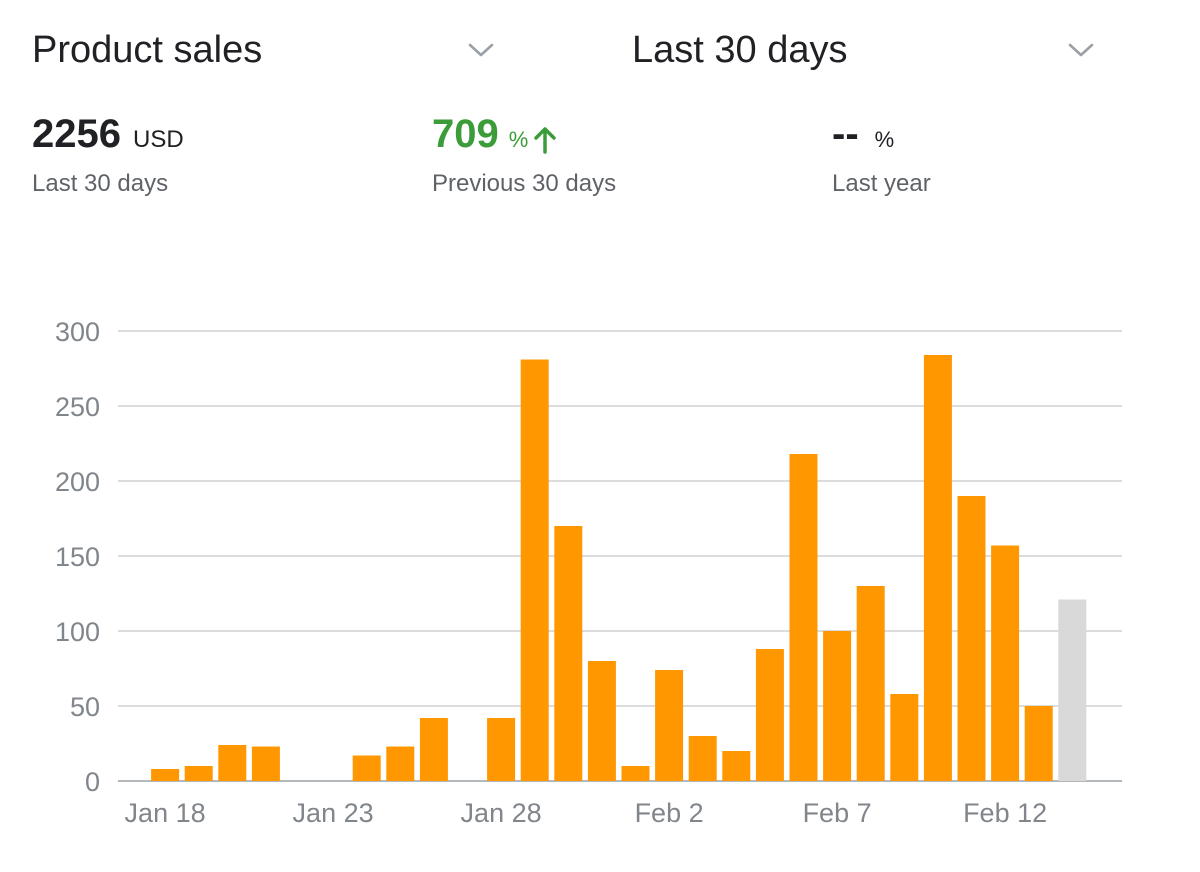 The width and height of the screenshot is (1200, 872). What do you see at coordinates (92, 782) in the screenshot?
I see `y-tick-label: 0` at bounding box center [92, 782].